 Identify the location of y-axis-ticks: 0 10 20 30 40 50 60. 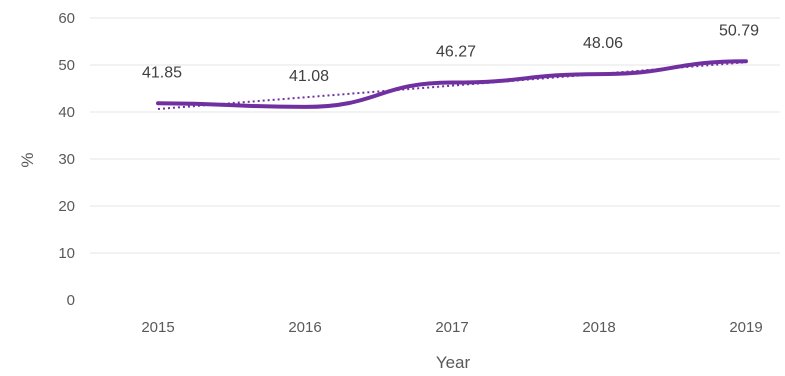
(66, 159).